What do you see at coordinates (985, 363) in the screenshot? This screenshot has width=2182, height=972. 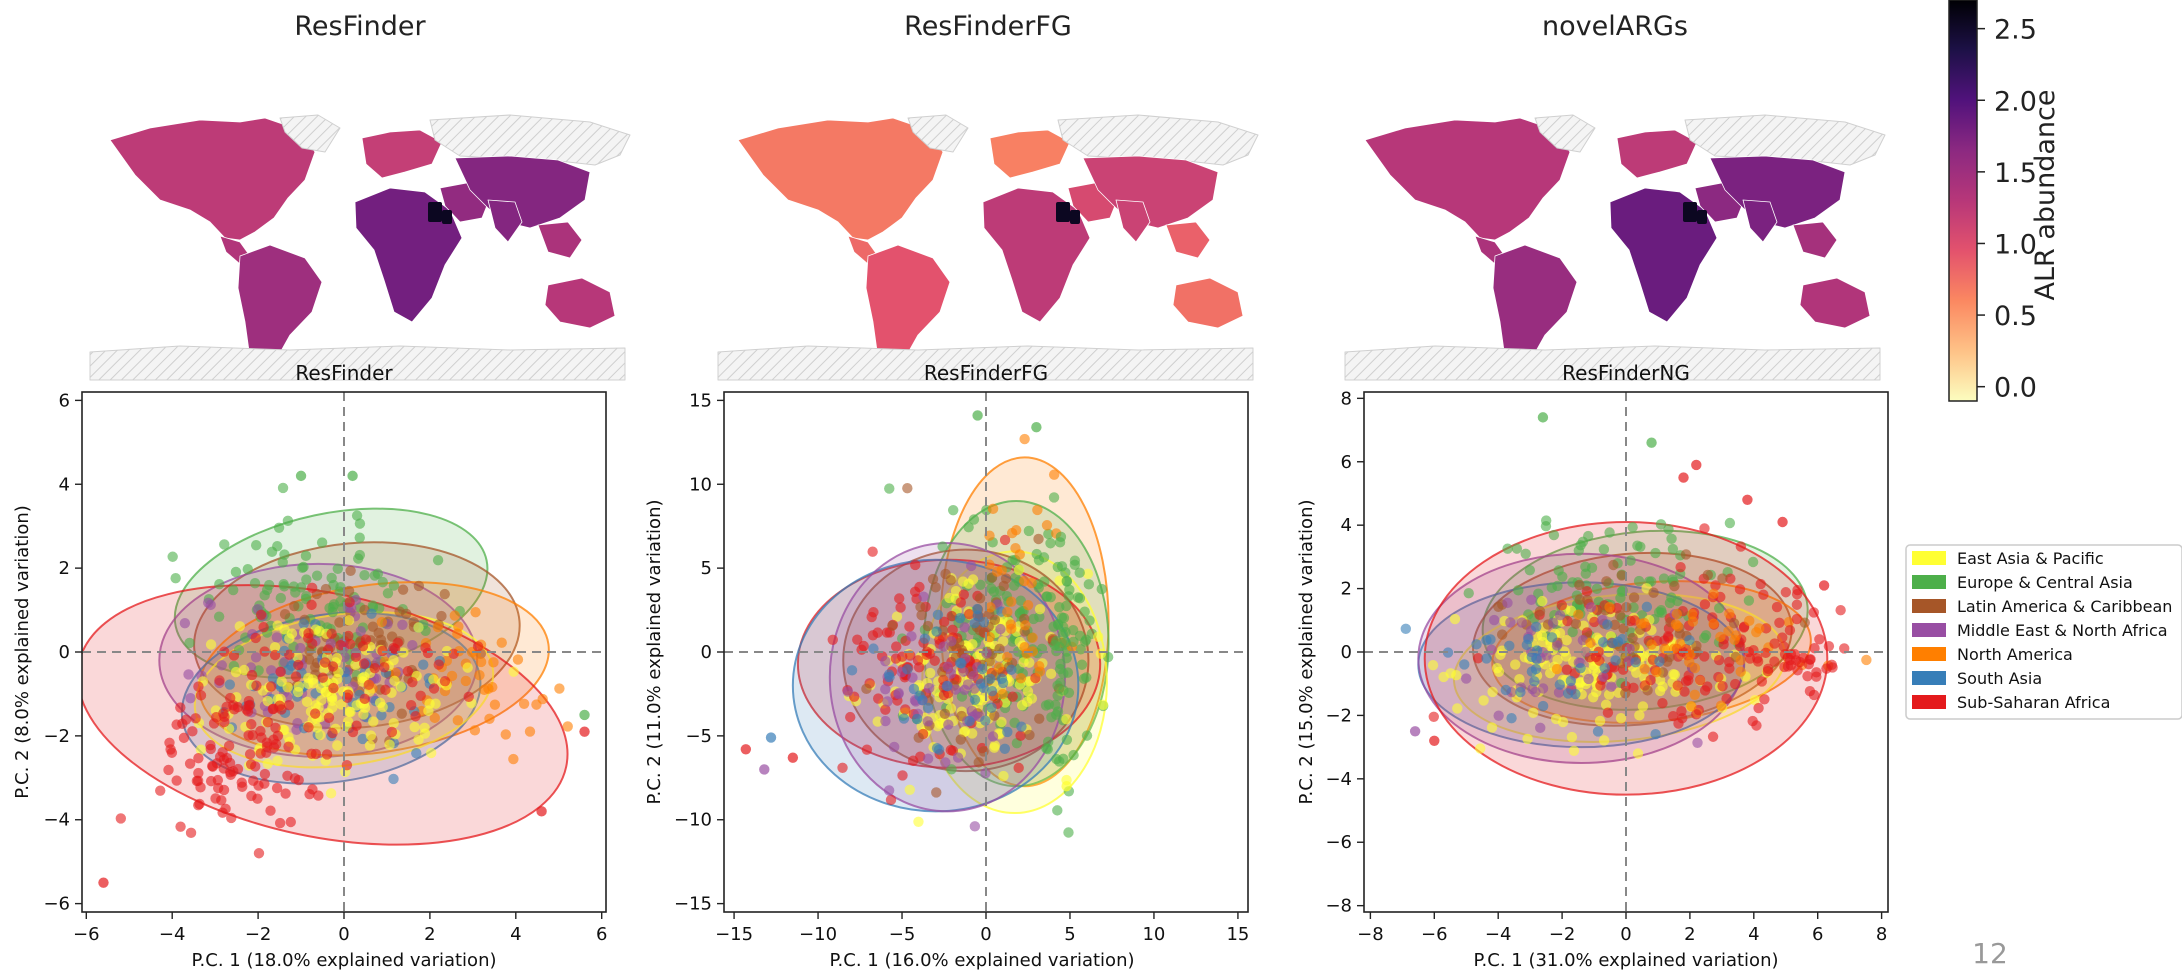 I see `country-region-antarctica` at bounding box center [985, 363].